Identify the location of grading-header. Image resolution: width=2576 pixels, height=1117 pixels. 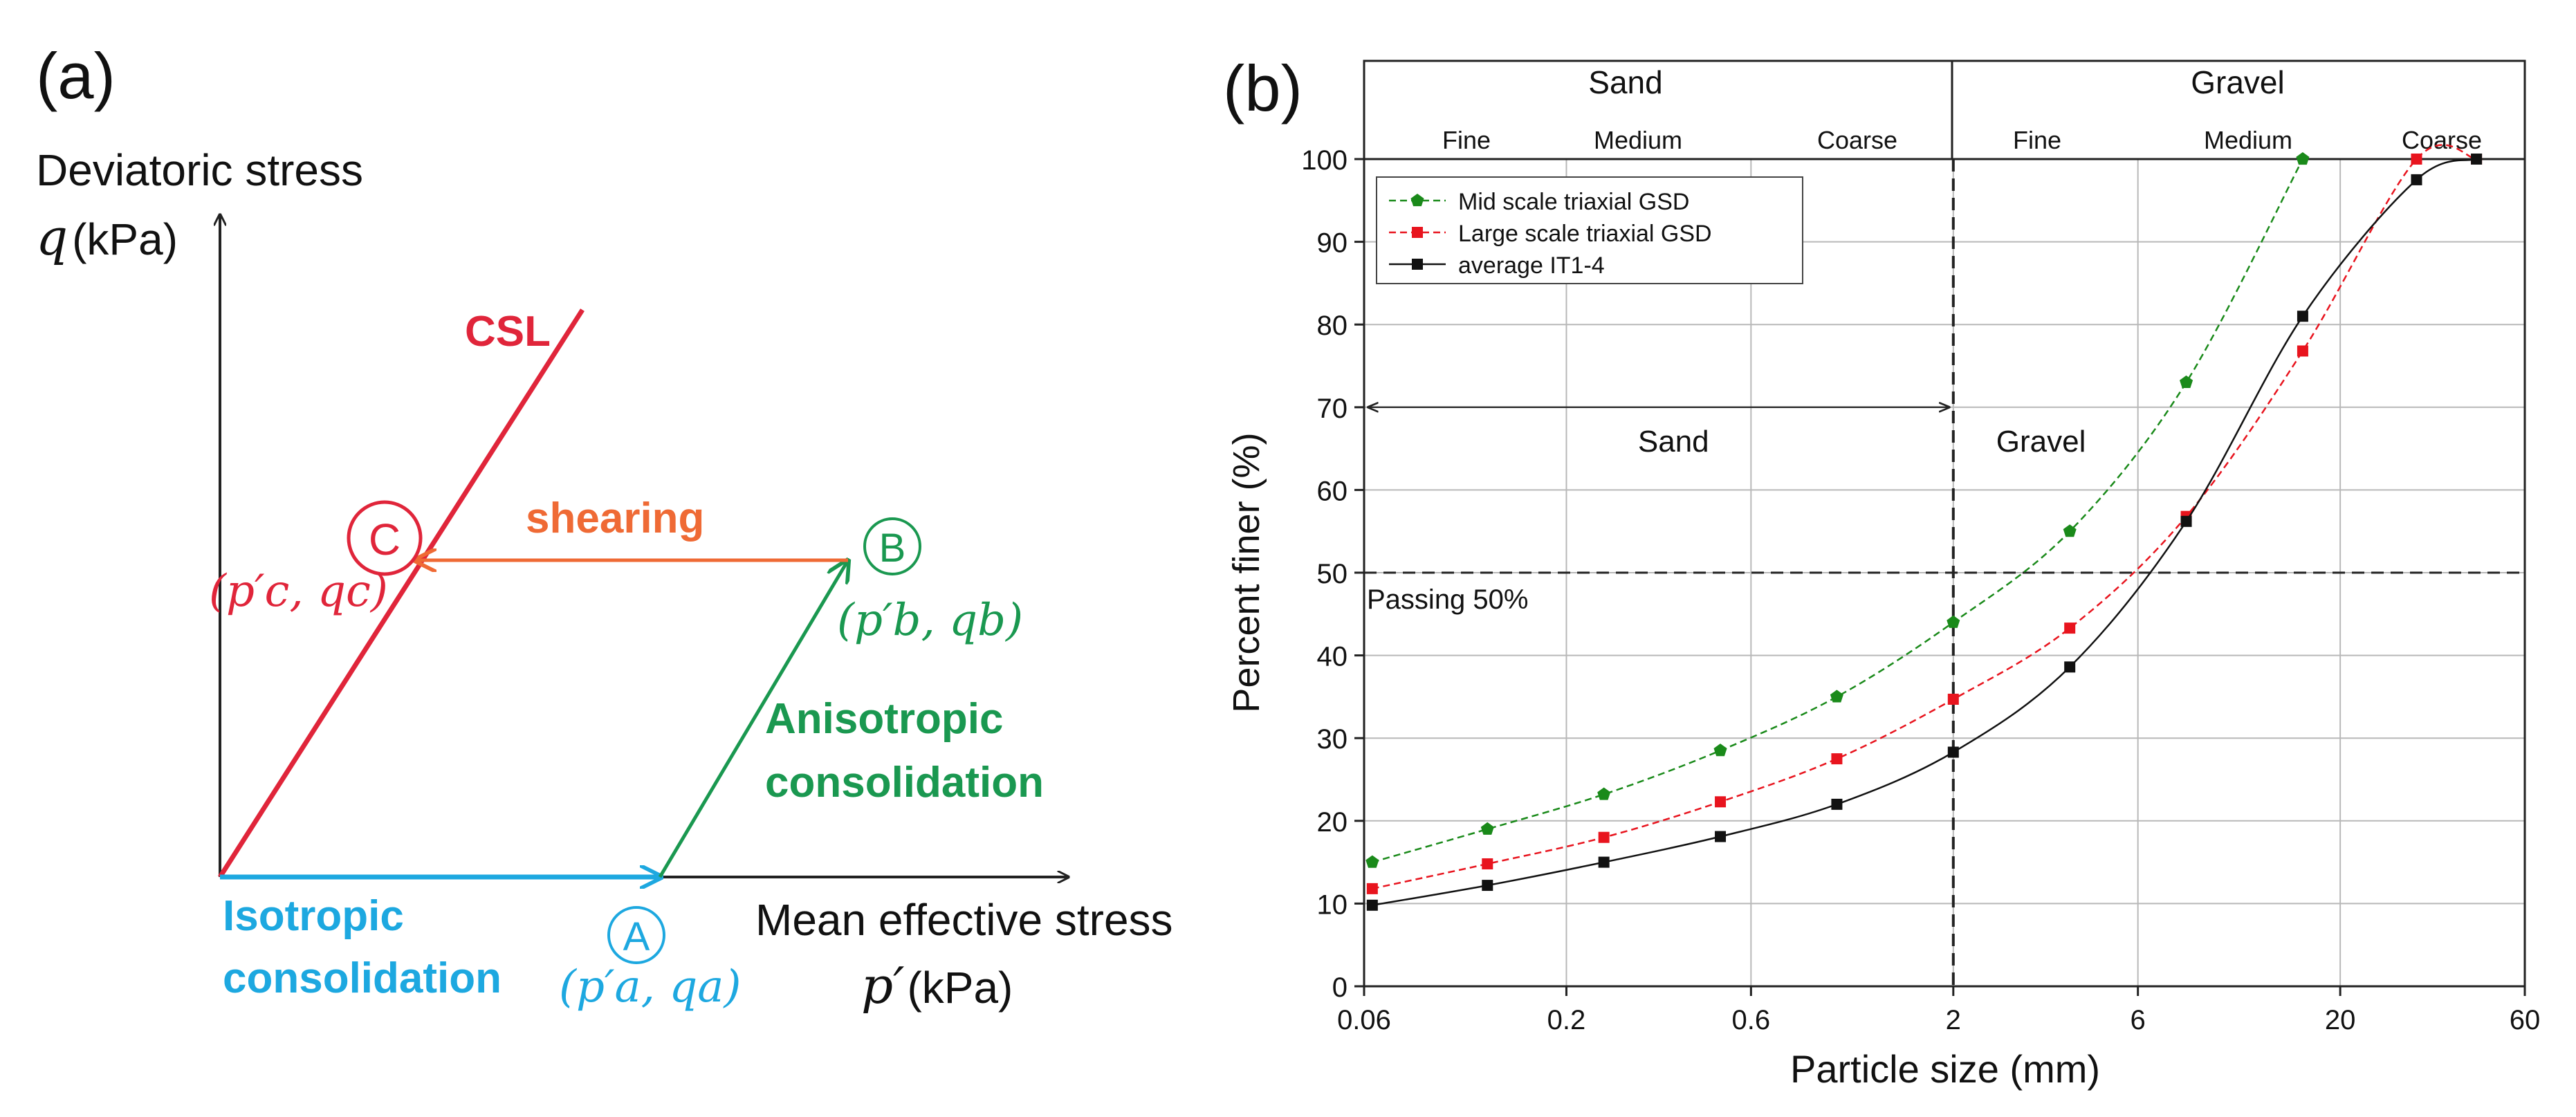
(1944, 109).